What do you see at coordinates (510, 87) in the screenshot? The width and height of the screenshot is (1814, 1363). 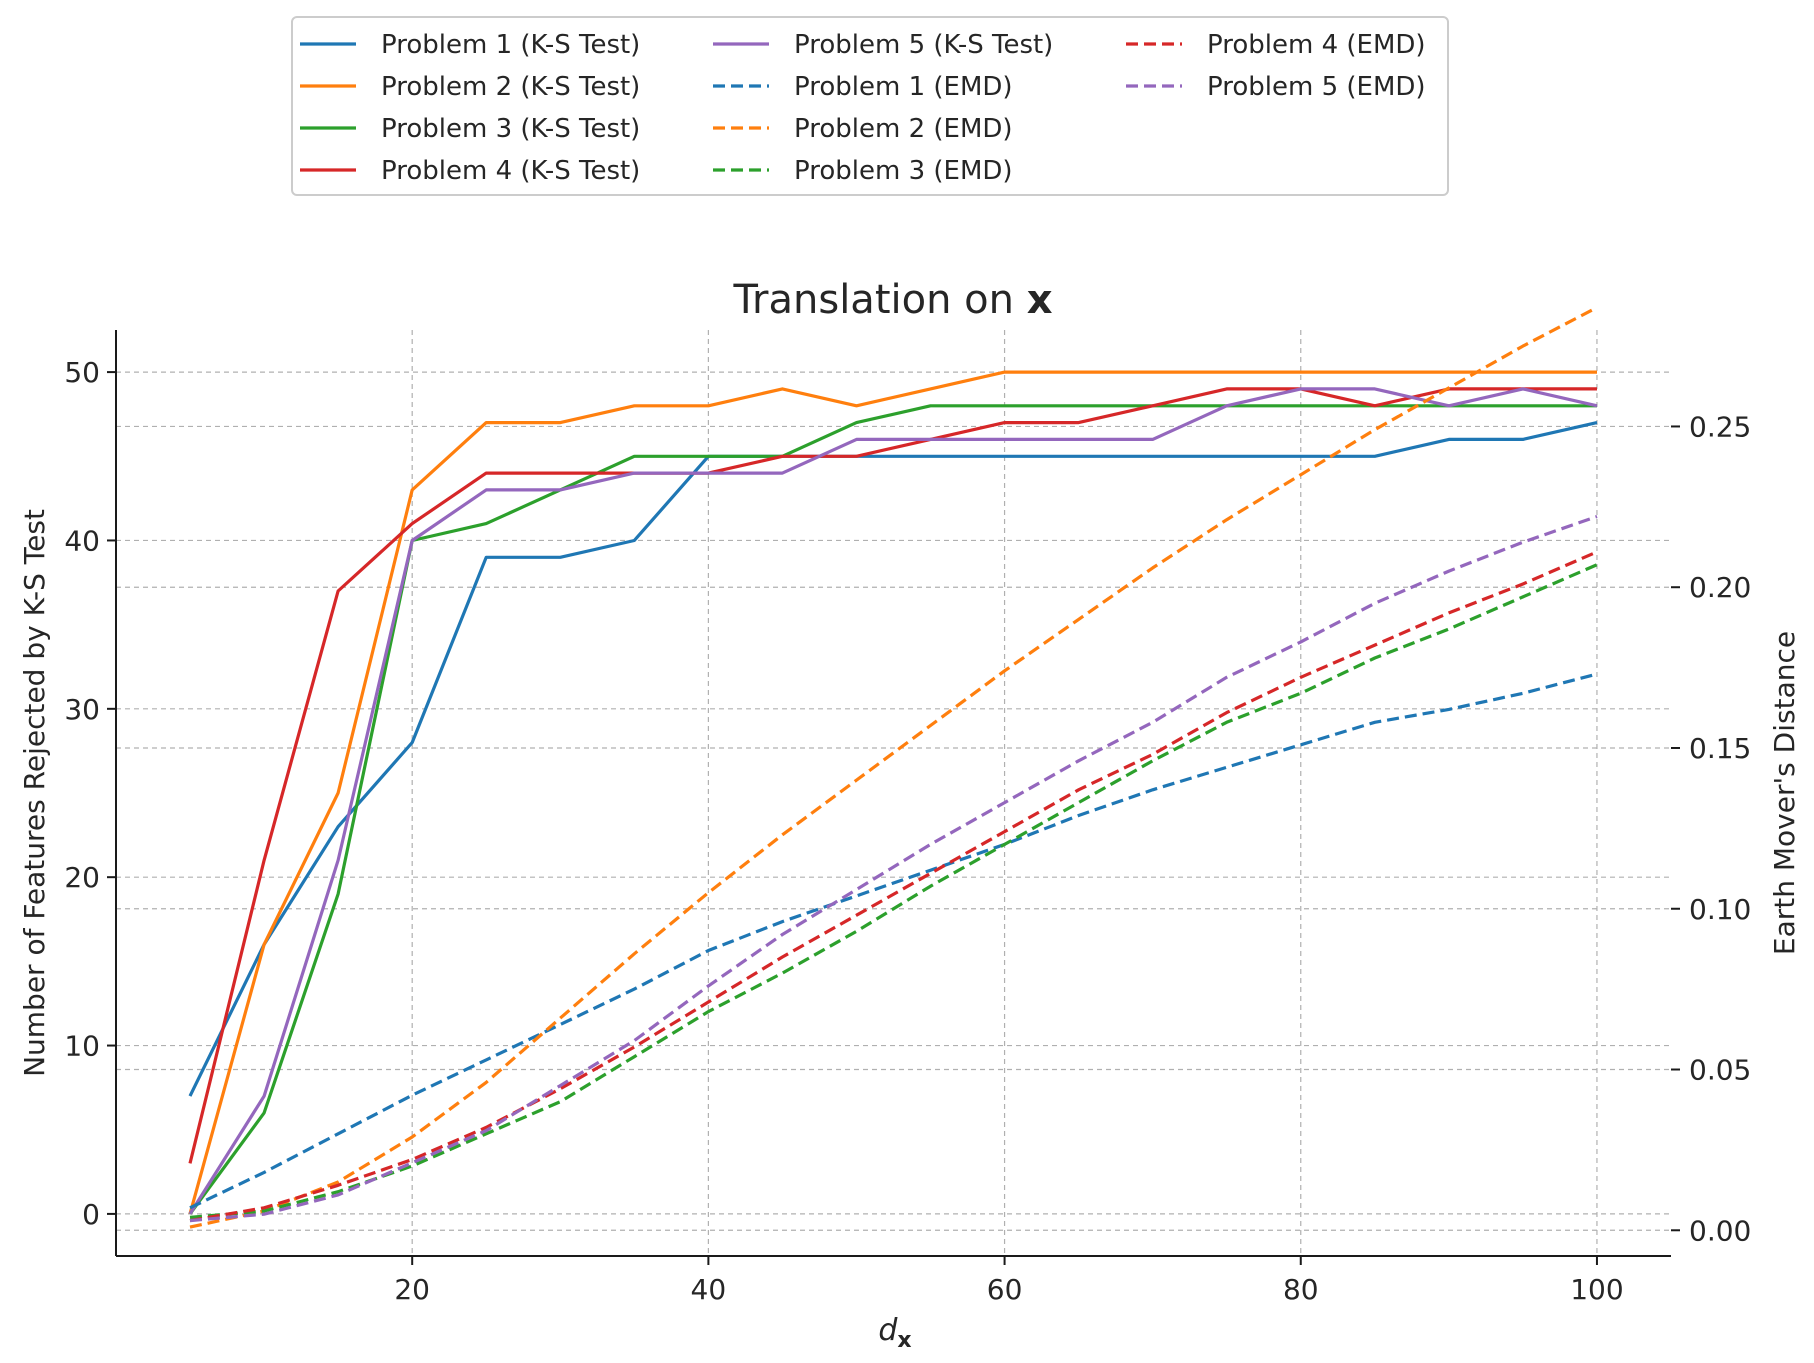 I see `legend-label-2: Problem 2 (K-S Test)` at bounding box center [510, 87].